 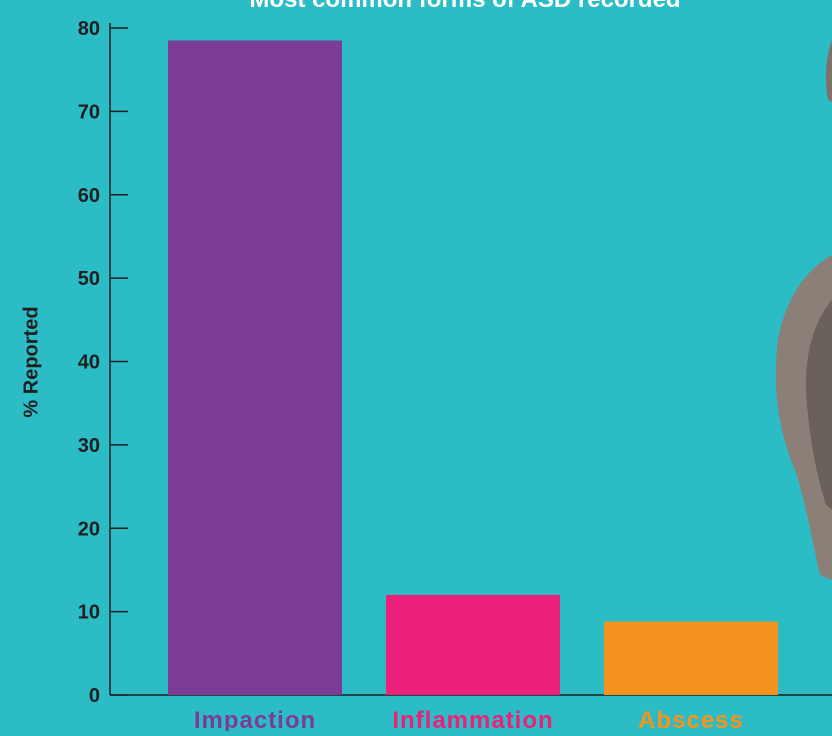 I want to click on y-tick-label: 40, so click(x=89, y=363).